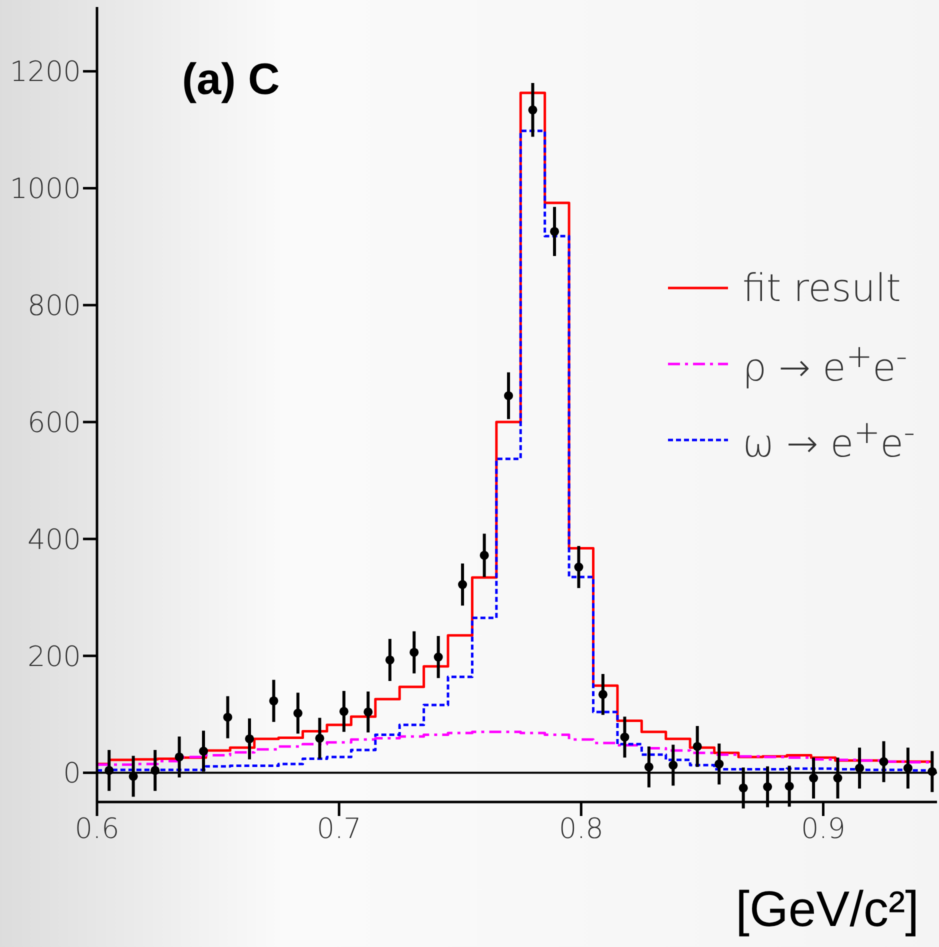 Image resolution: width=939 pixels, height=947 pixels. Describe the element at coordinates (72, 773) in the screenshot. I see `y-tick-label: 0` at that location.